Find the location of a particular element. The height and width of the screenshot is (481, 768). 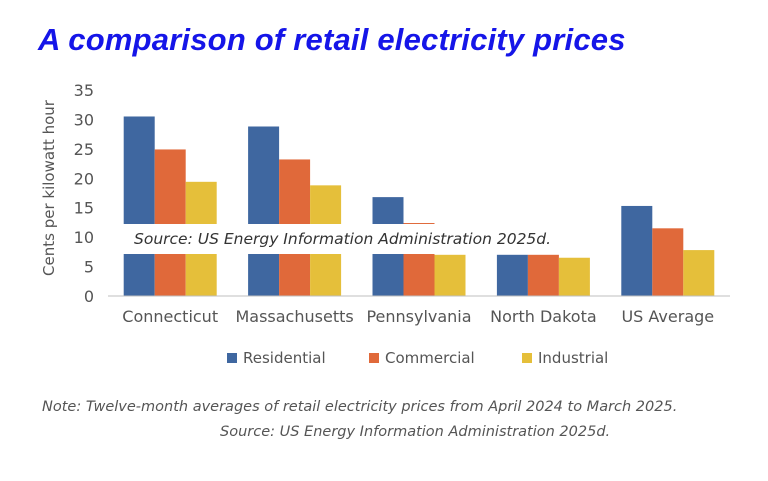

legend: Residential Commercial Industrial is located at coordinates (417, 358).